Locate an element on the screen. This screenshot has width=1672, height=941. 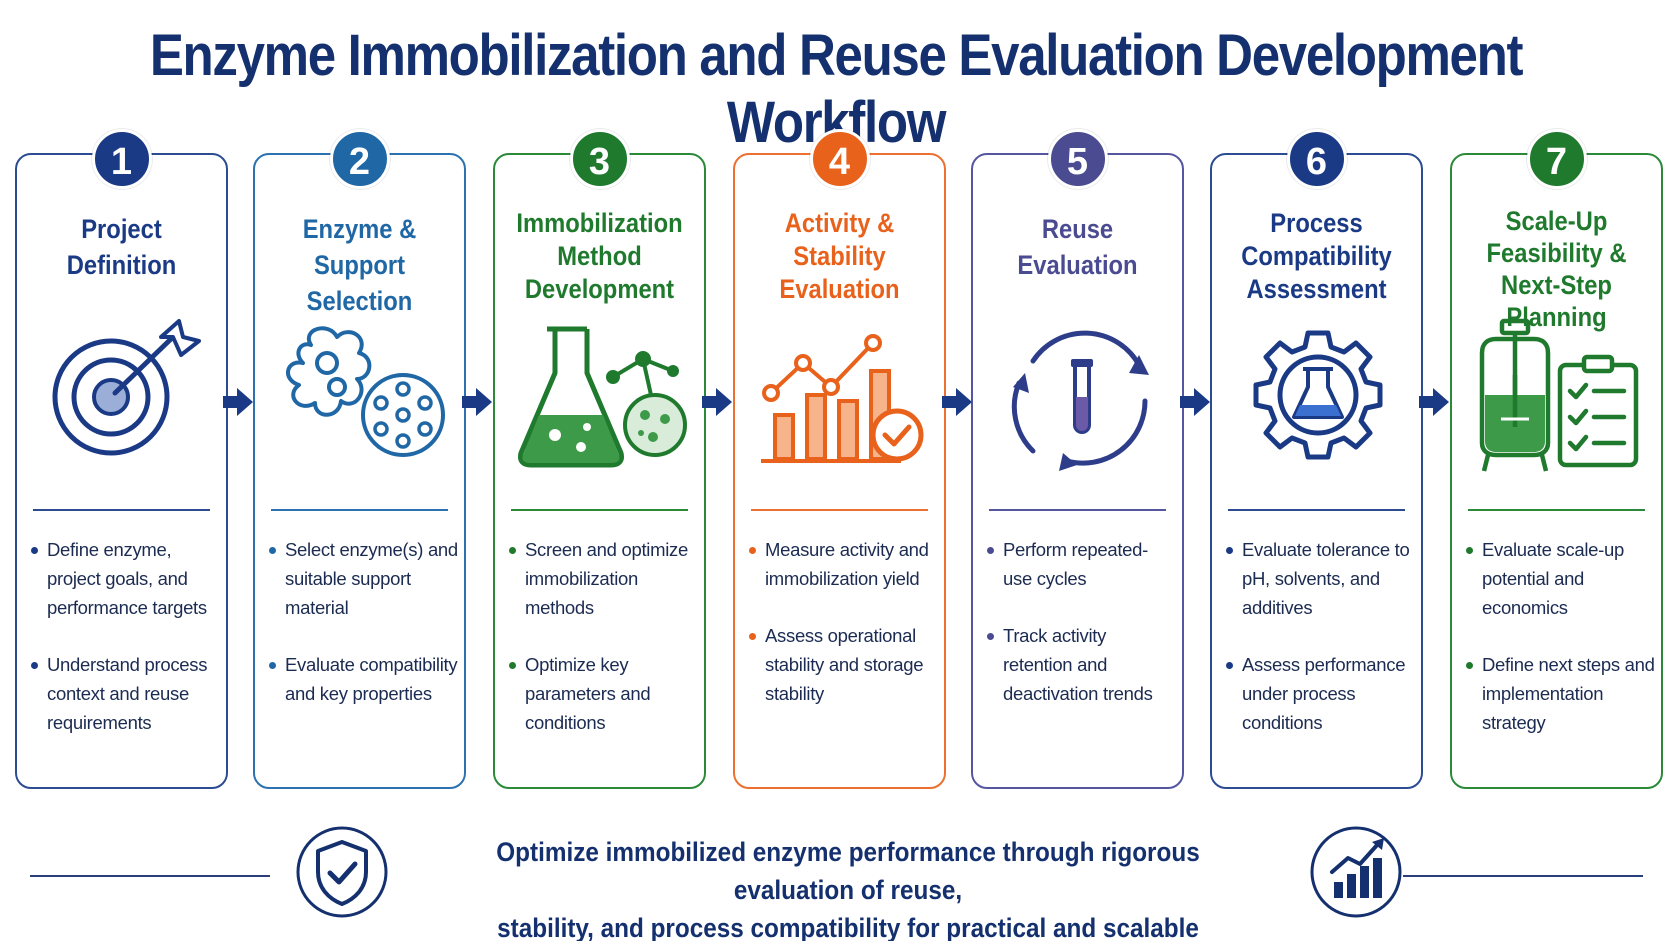
target-arrow-icon is located at coordinates (126, 387).